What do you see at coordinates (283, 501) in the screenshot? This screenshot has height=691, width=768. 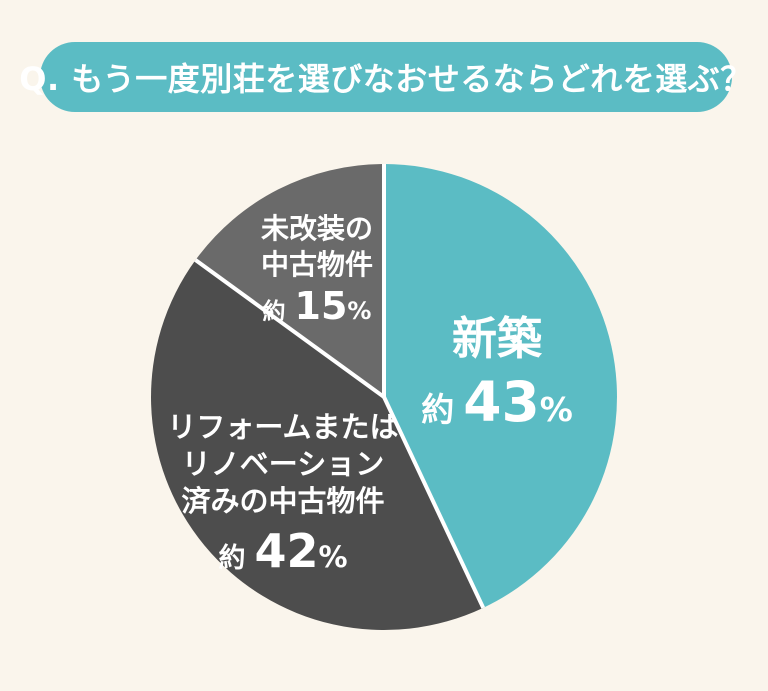 I see `slice-category-text: 済みの中古物件` at bounding box center [283, 501].